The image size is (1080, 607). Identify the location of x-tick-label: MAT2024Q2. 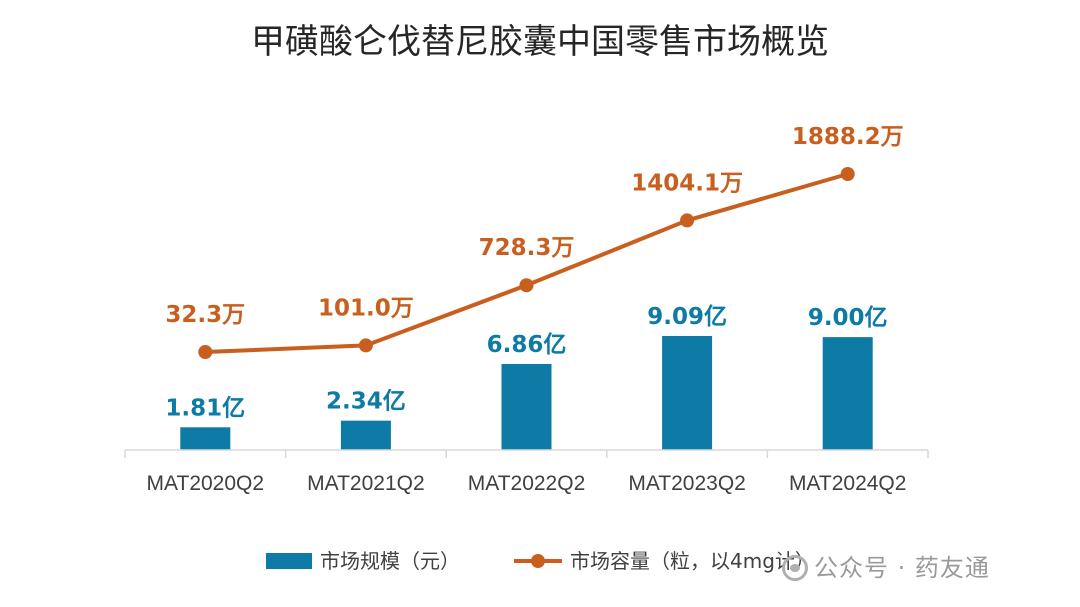
(848, 483).